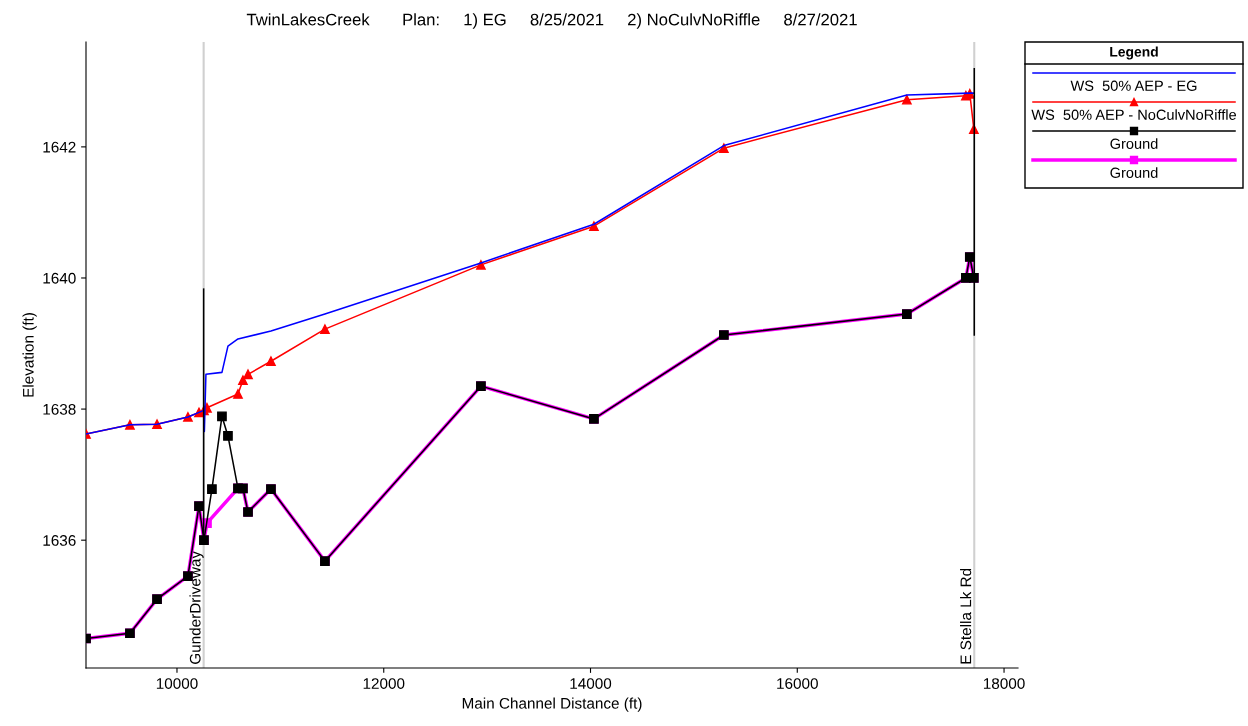  I want to click on y-tick-label: 1638, so click(59, 409).